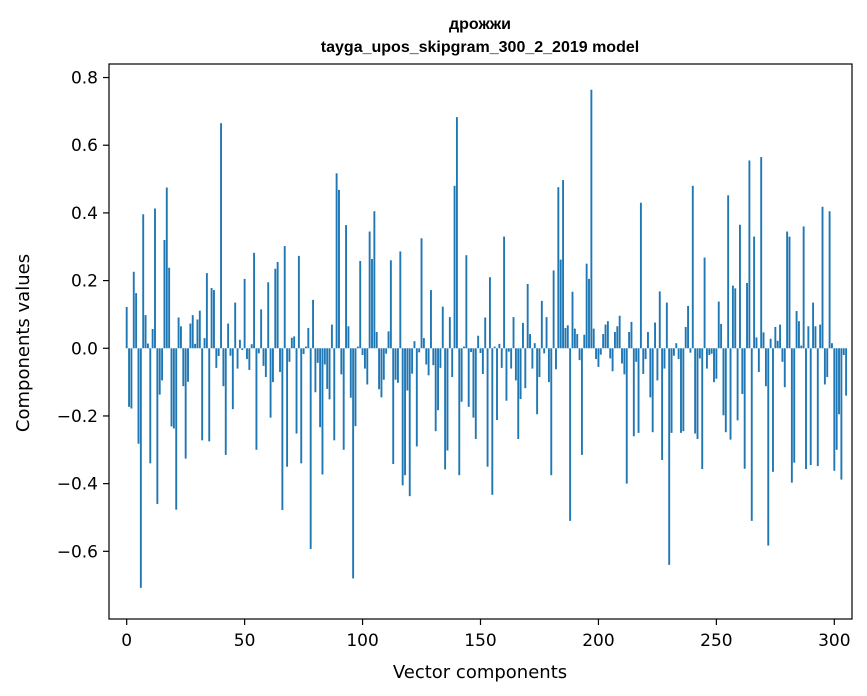 The width and height of the screenshot is (867, 696). Describe the element at coordinates (77, 417) in the screenshot. I see `y-tick-label: −0.2` at that location.